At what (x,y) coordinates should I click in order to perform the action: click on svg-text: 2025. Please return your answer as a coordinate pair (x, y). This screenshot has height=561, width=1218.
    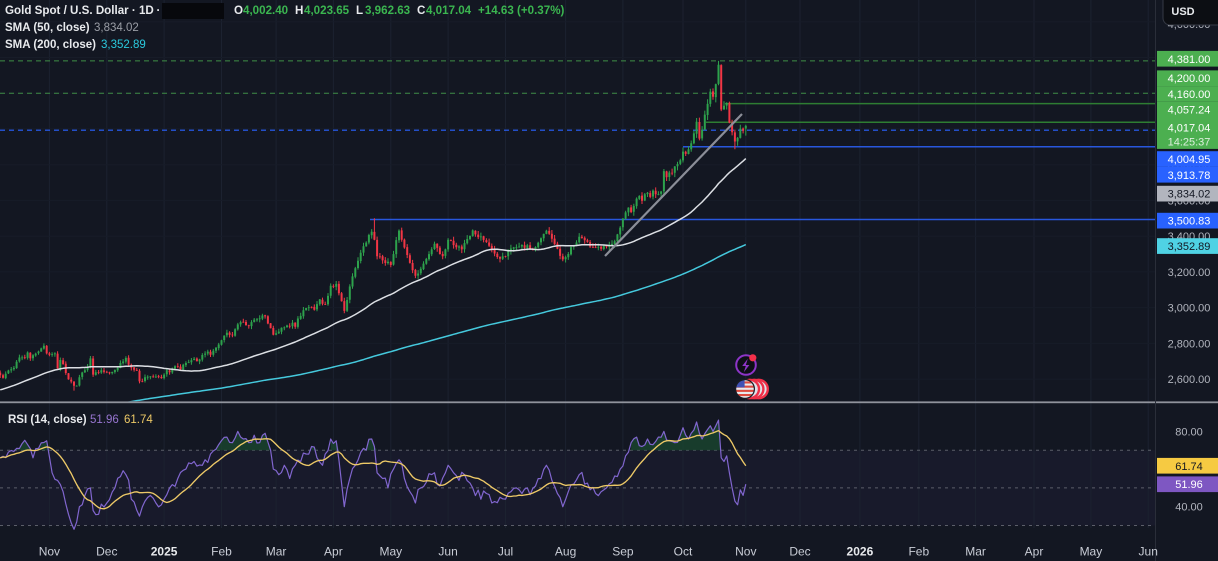
    Looking at the image, I should click on (164, 552).